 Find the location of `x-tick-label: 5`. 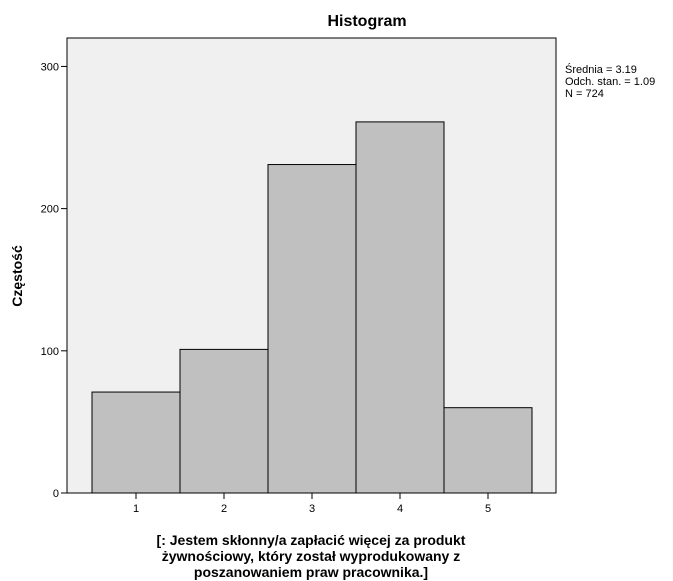

x-tick-label: 5 is located at coordinates (488, 509).